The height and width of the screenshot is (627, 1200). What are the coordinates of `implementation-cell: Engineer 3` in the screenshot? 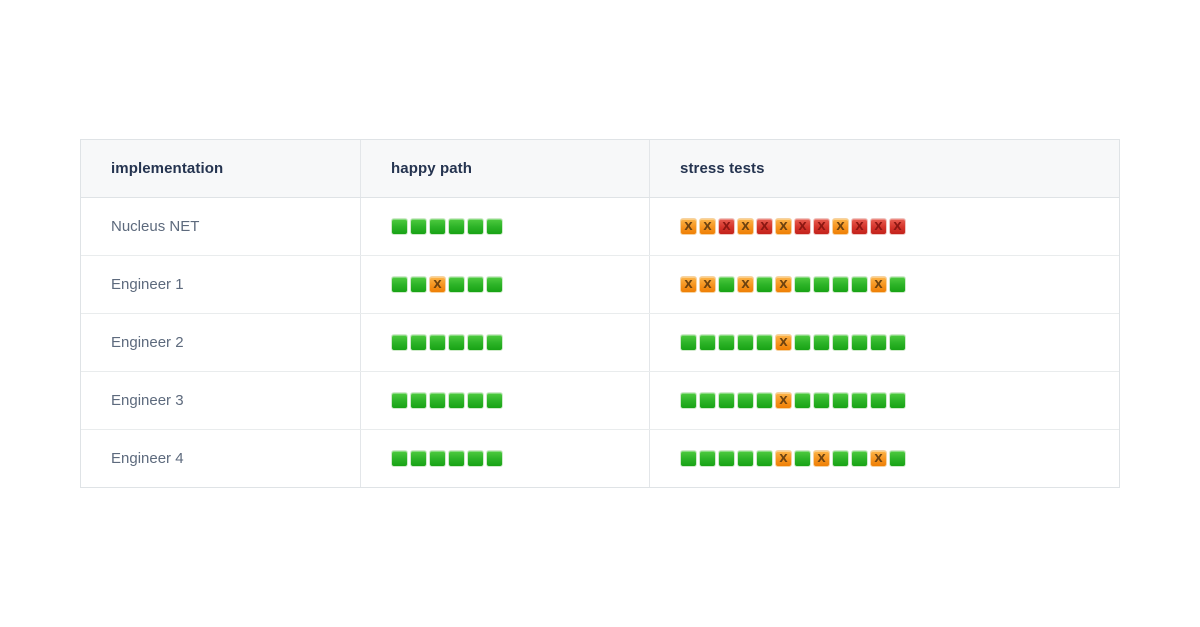 It's located at (220, 400).